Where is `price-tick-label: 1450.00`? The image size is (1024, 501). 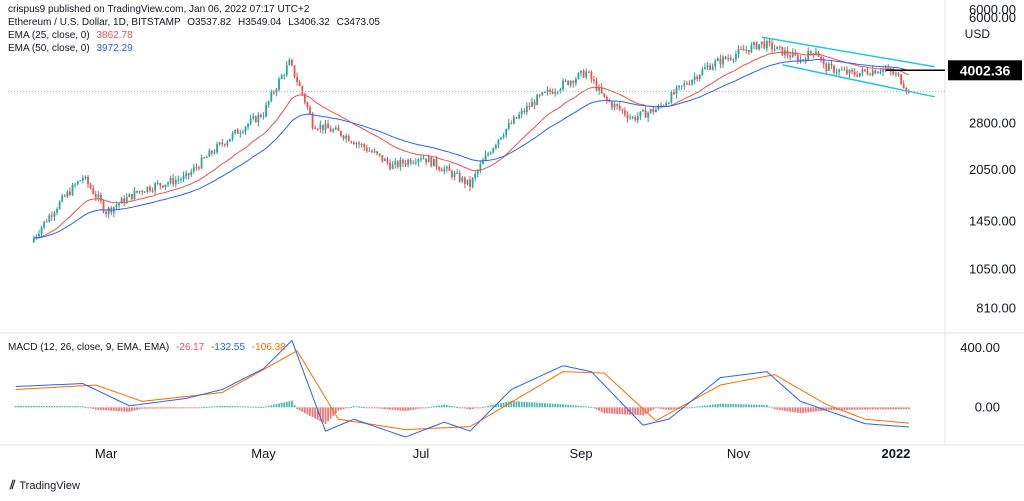 price-tick-label: 1450.00 is located at coordinates (992, 221).